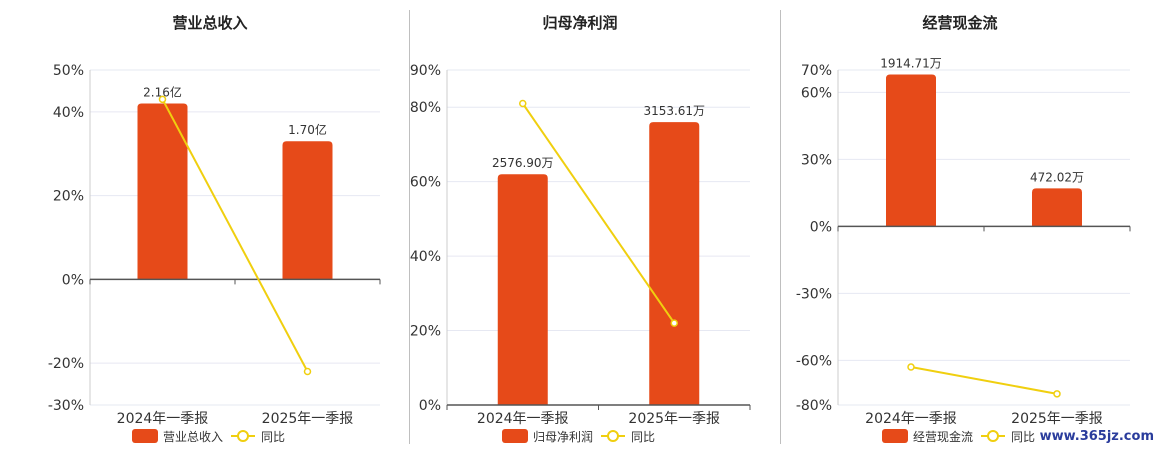 This screenshot has width=1160, height=450. What do you see at coordinates (674, 111) in the screenshot?
I see `bar-value-label: 3153.61万` at bounding box center [674, 111].